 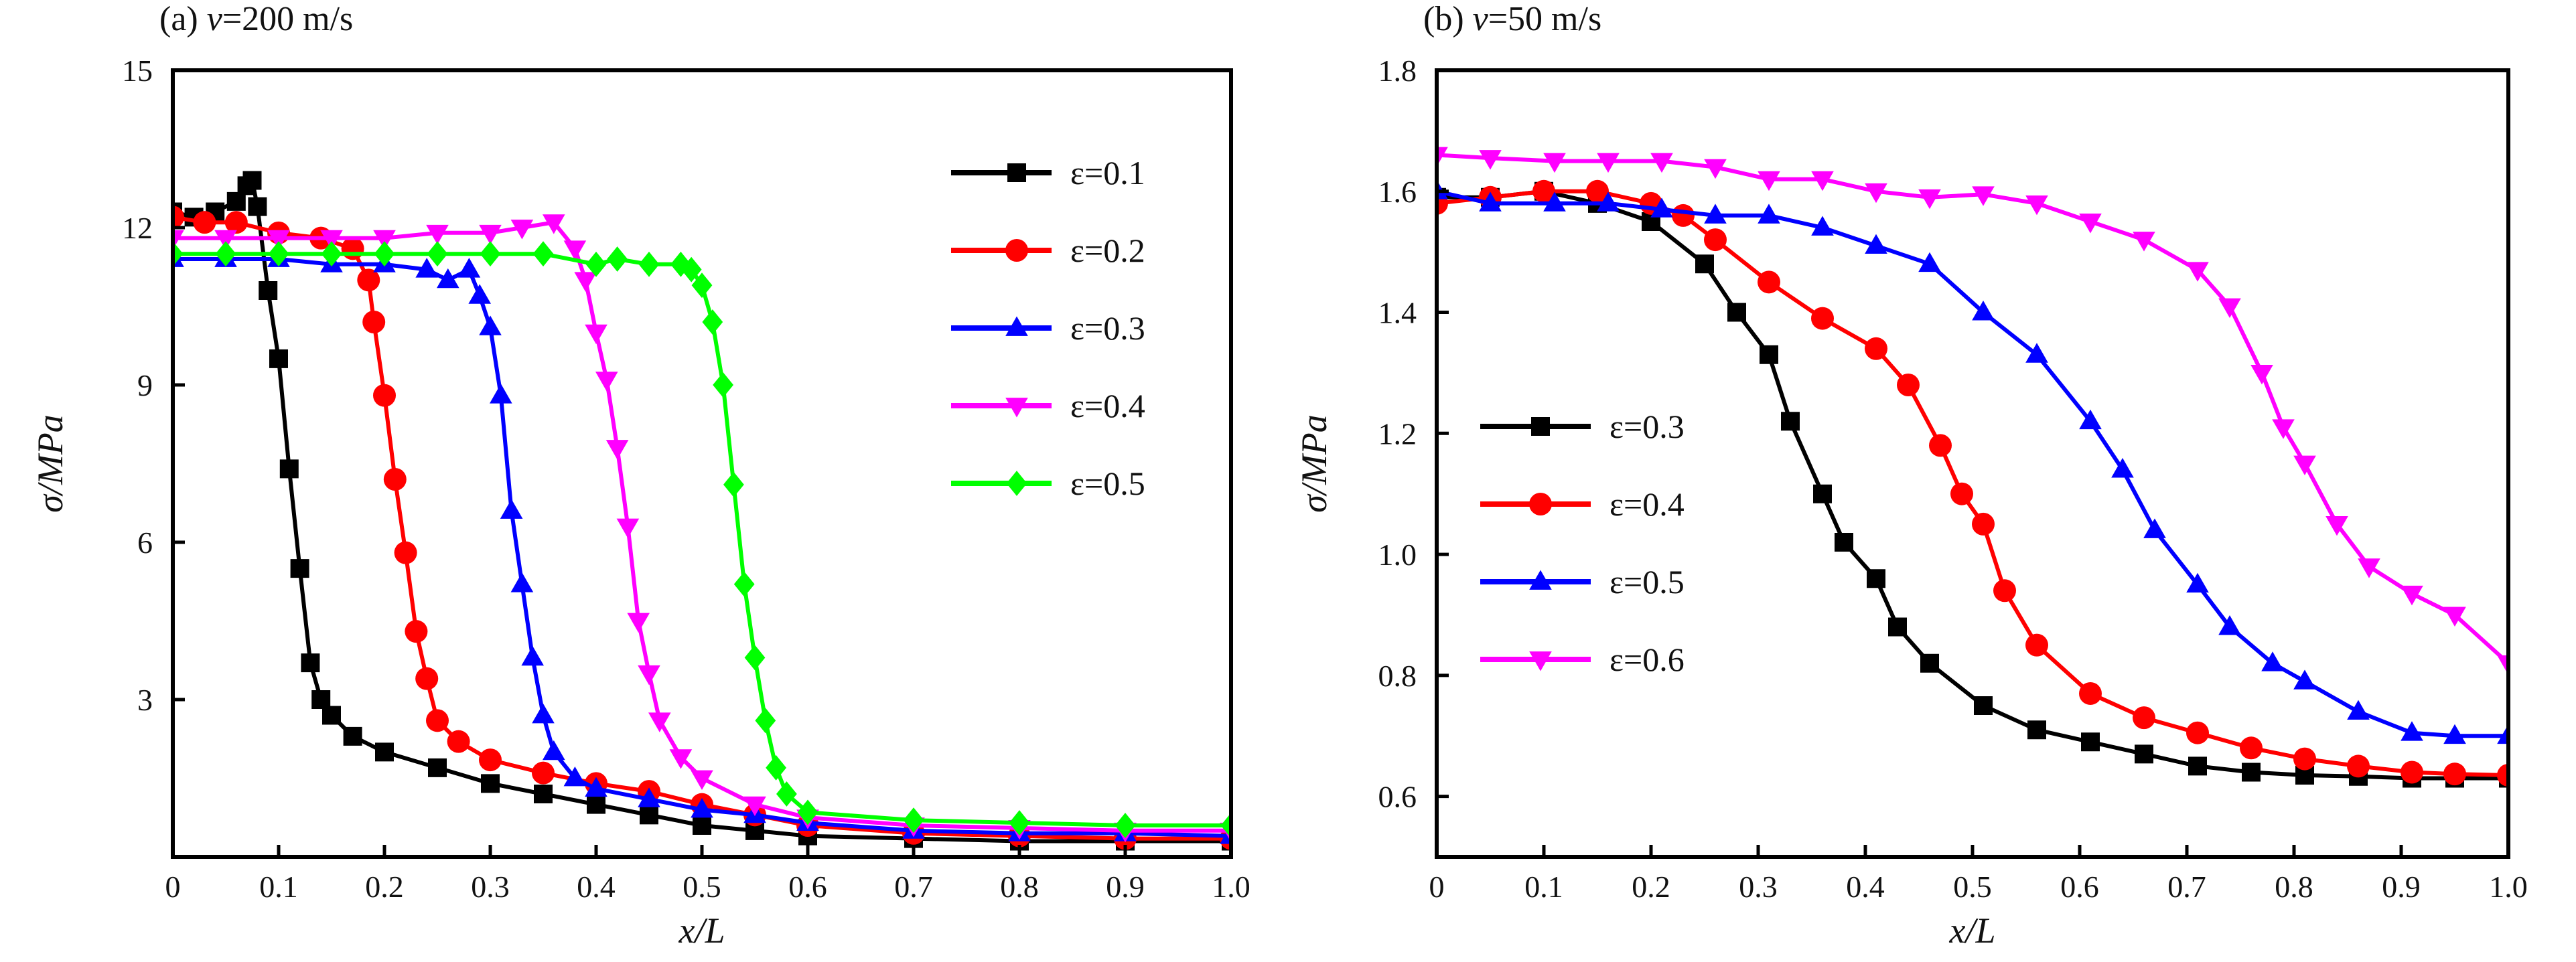 What do you see at coordinates (215, 19) in the screenshot?
I see `chart-title-variable: v` at bounding box center [215, 19].